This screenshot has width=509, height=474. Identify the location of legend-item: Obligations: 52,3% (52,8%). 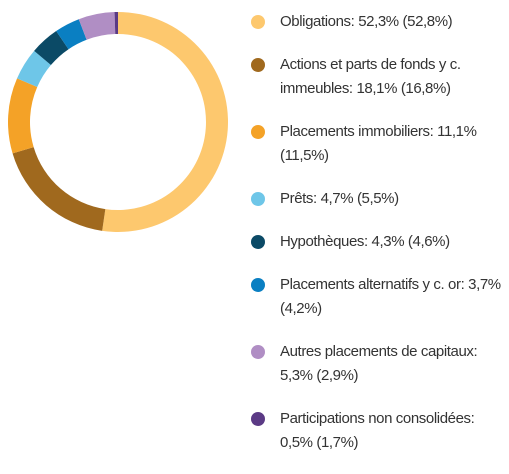
(377, 22).